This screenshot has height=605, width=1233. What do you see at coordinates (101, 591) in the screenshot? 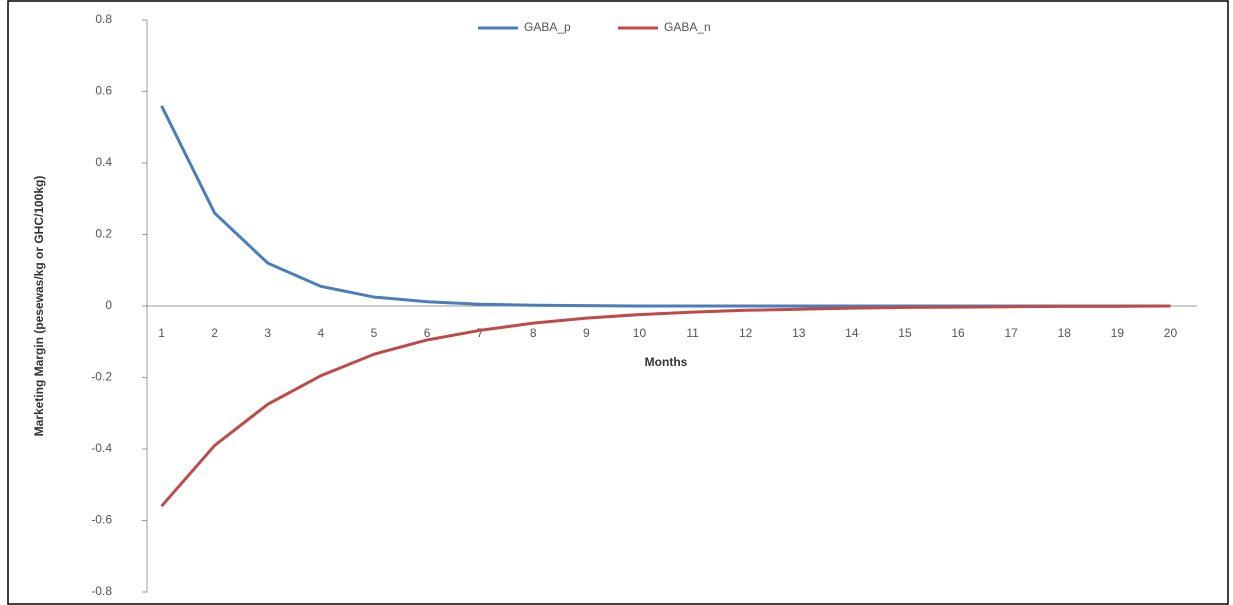
I see `y-tick-label: -0.8` at bounding box center [101, 591].